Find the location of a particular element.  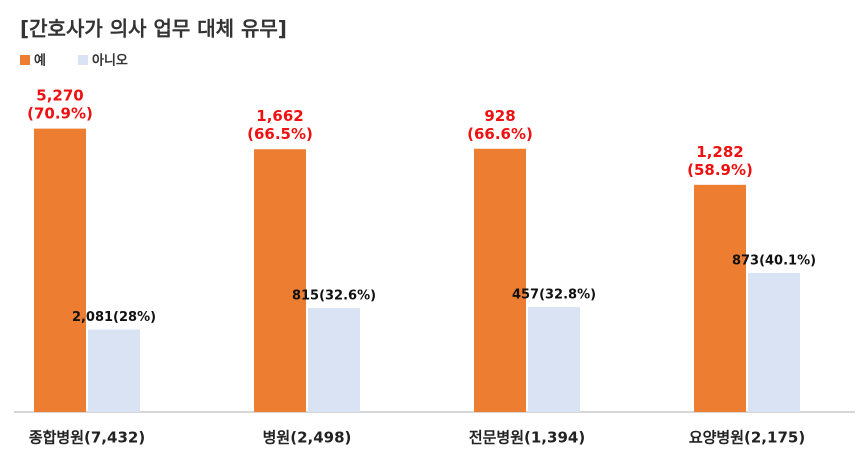

value-label: 5,270 (70.9%) is located at coordinates (60, 104).